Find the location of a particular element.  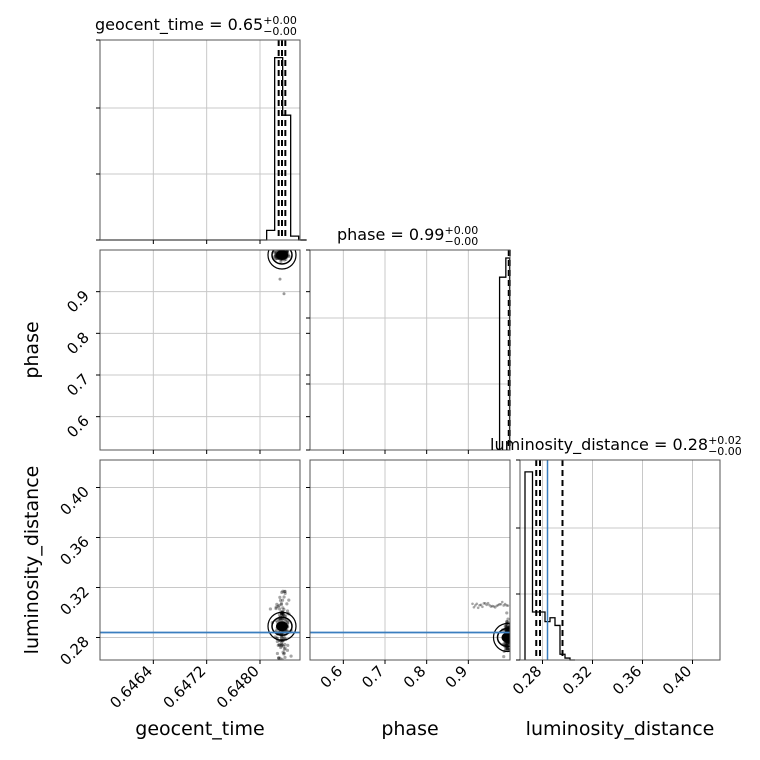

title-minus-geocent_time: −0.00 is located at coordinates (280, 31).